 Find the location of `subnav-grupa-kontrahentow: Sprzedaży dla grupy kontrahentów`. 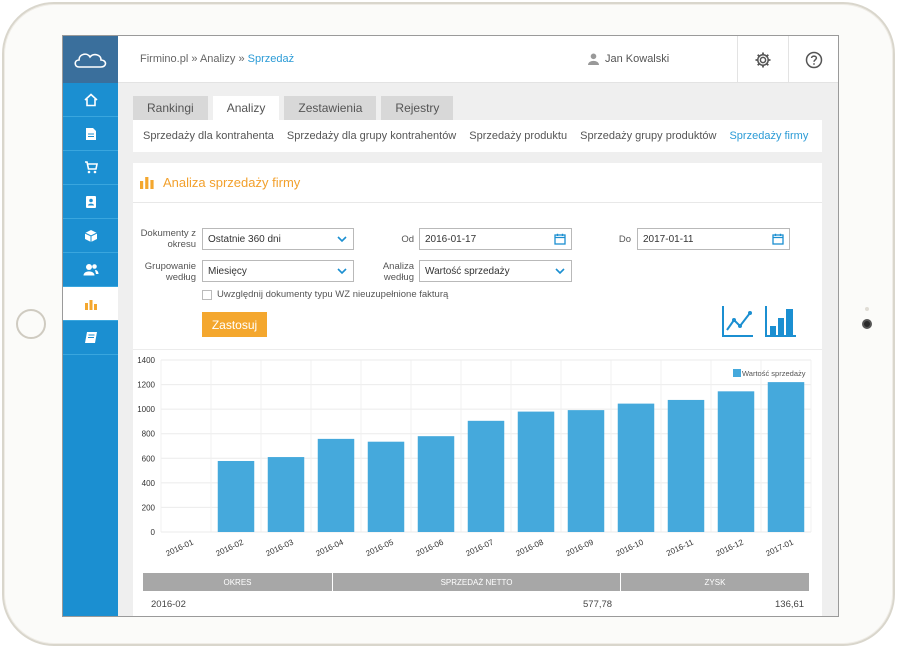

subnav-grupa-kontrahentow: Sprzedaży dla grupy kontrahentów is located at coordinates (371, 136).